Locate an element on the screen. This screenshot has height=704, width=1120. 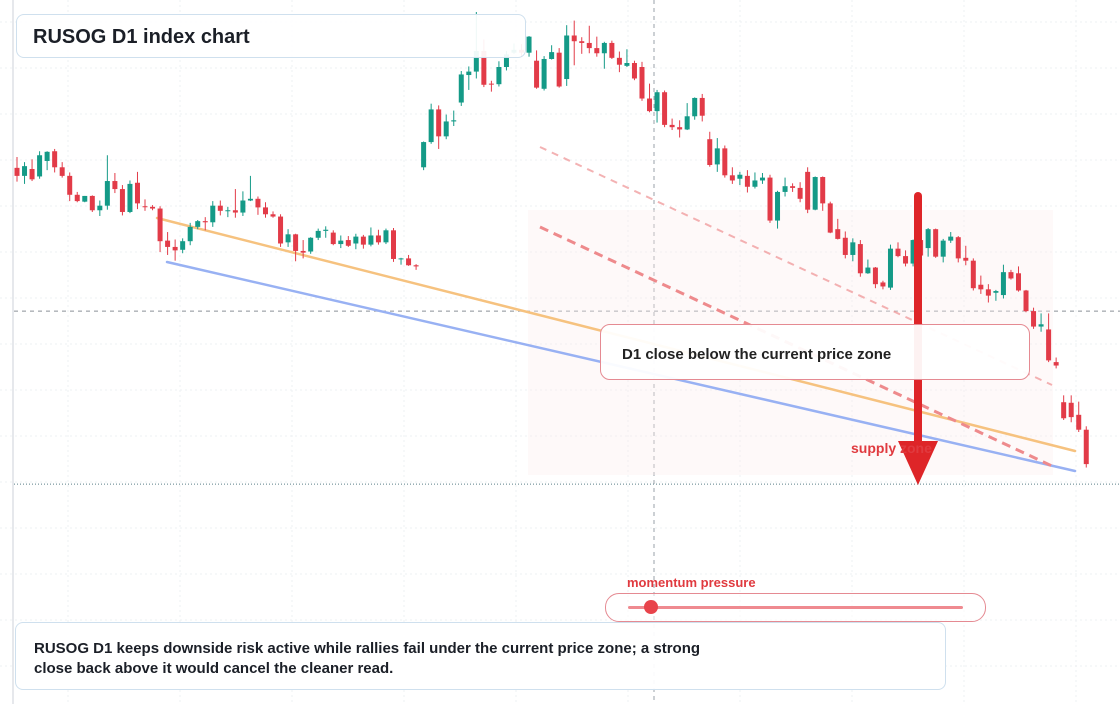
momentum-track is located at coordinates (795, 607).